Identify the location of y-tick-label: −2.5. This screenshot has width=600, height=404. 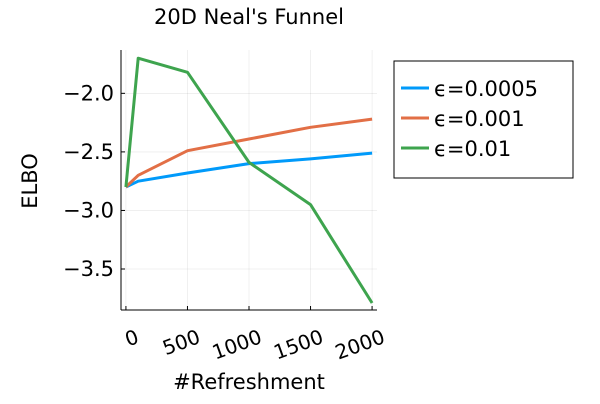
(88, 152).